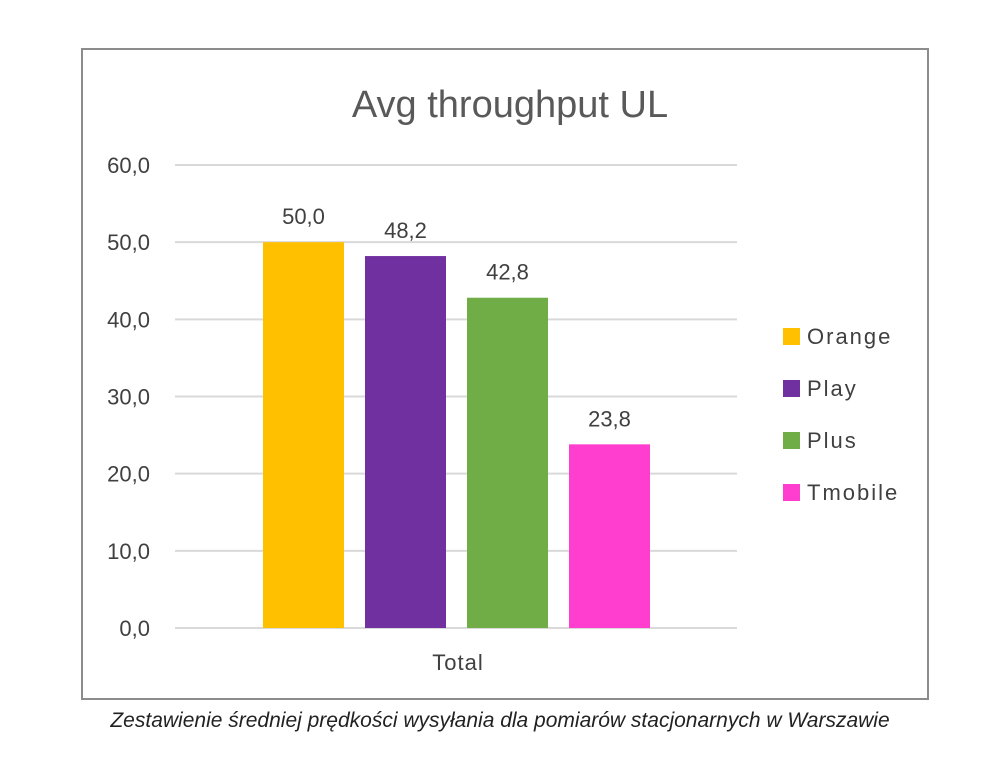 The width and height of the screenshot is (1000, 768). What do you see at coordinates (507, 462) in the screenshot?
I see `bar-plus` at bounding box center [507, 462].